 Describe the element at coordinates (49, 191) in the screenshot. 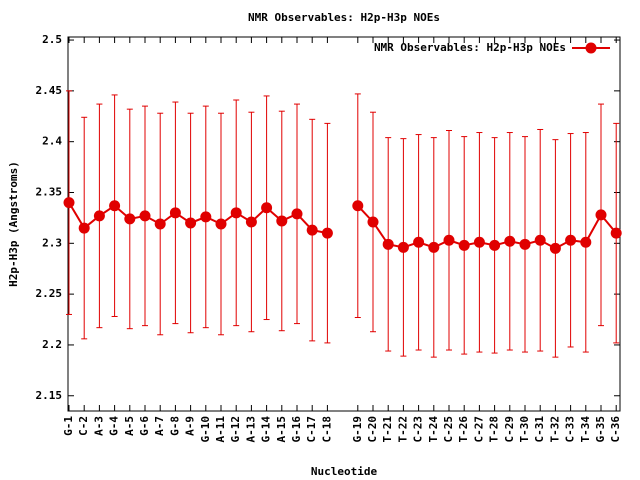

I see `y-tick-label: 2.35` at that location.